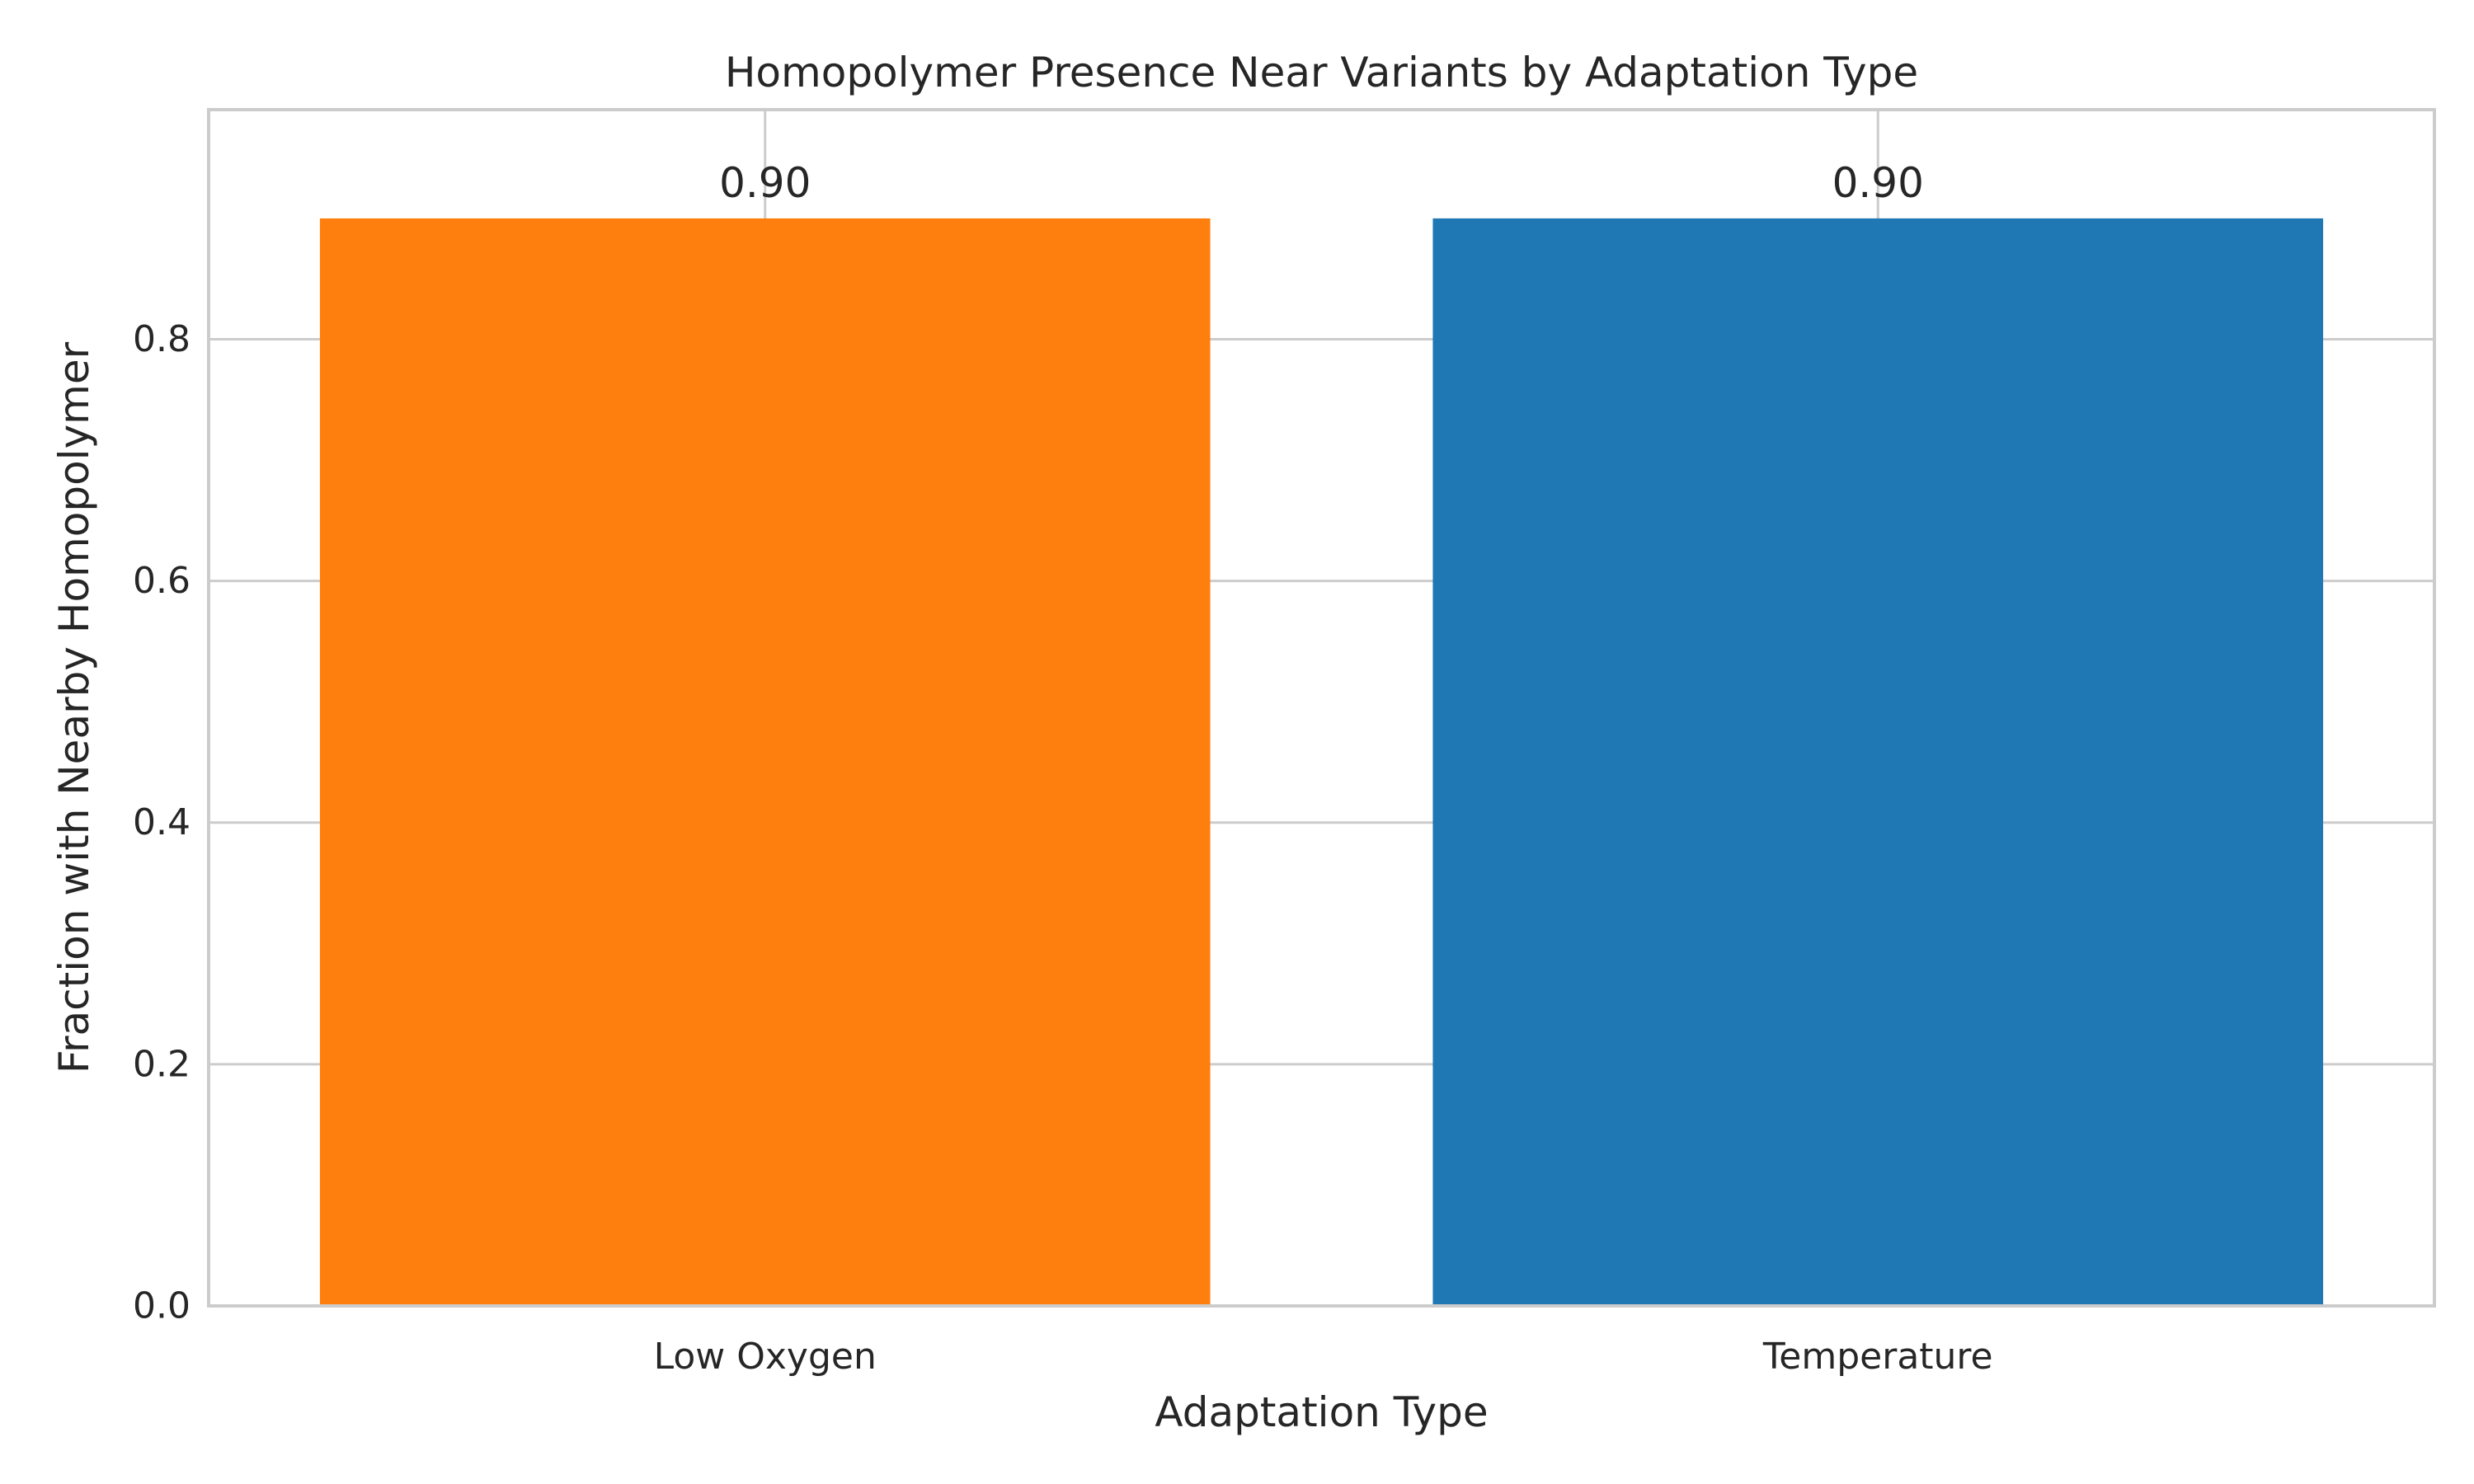  What do you see at coordinates (1321, 1412) in the screenshot?
I see `x-axis-label: Adaptation Type` at bounding box center [1321, 1412].